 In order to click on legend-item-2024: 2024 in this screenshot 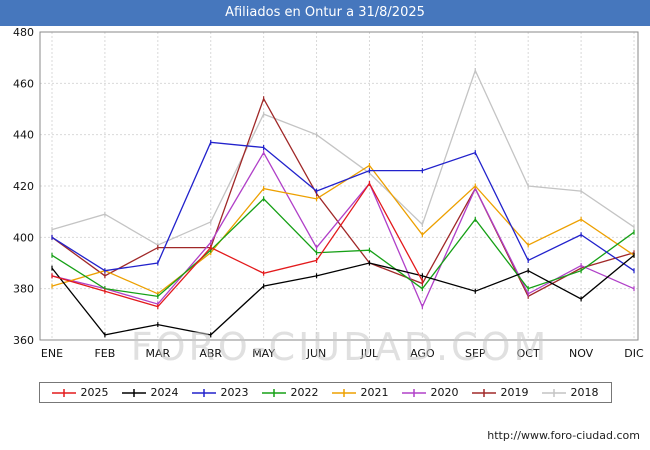, I will do `click(150, 392)`.